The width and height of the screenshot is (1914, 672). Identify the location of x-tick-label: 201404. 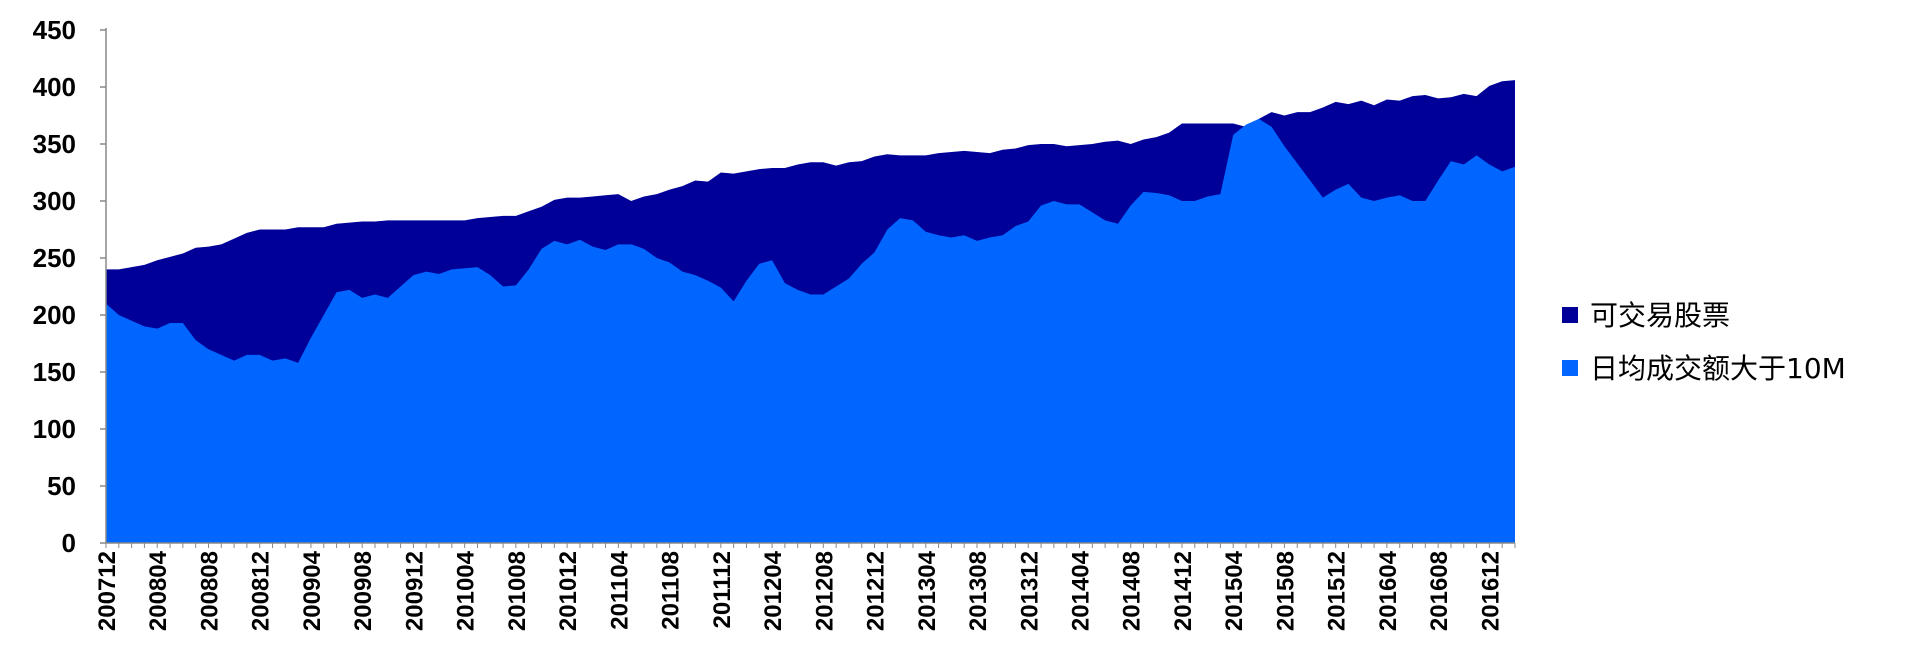
(1081, 590).